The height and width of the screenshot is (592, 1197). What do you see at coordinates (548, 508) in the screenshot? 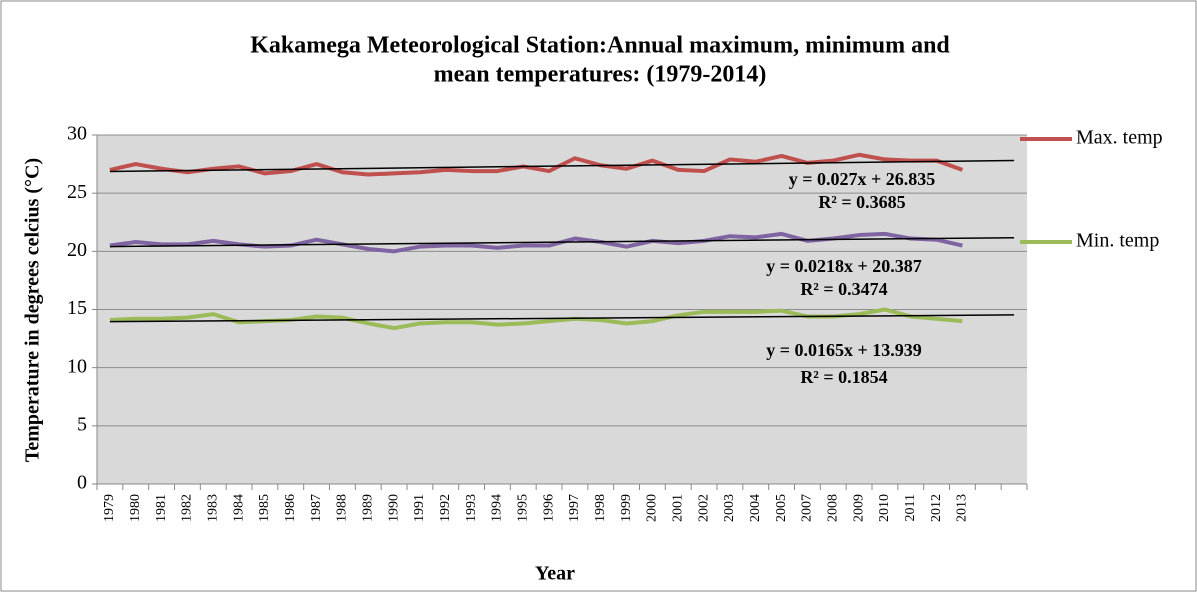
I see `x-tick-label: 1996` at bounding box center [548, 508].